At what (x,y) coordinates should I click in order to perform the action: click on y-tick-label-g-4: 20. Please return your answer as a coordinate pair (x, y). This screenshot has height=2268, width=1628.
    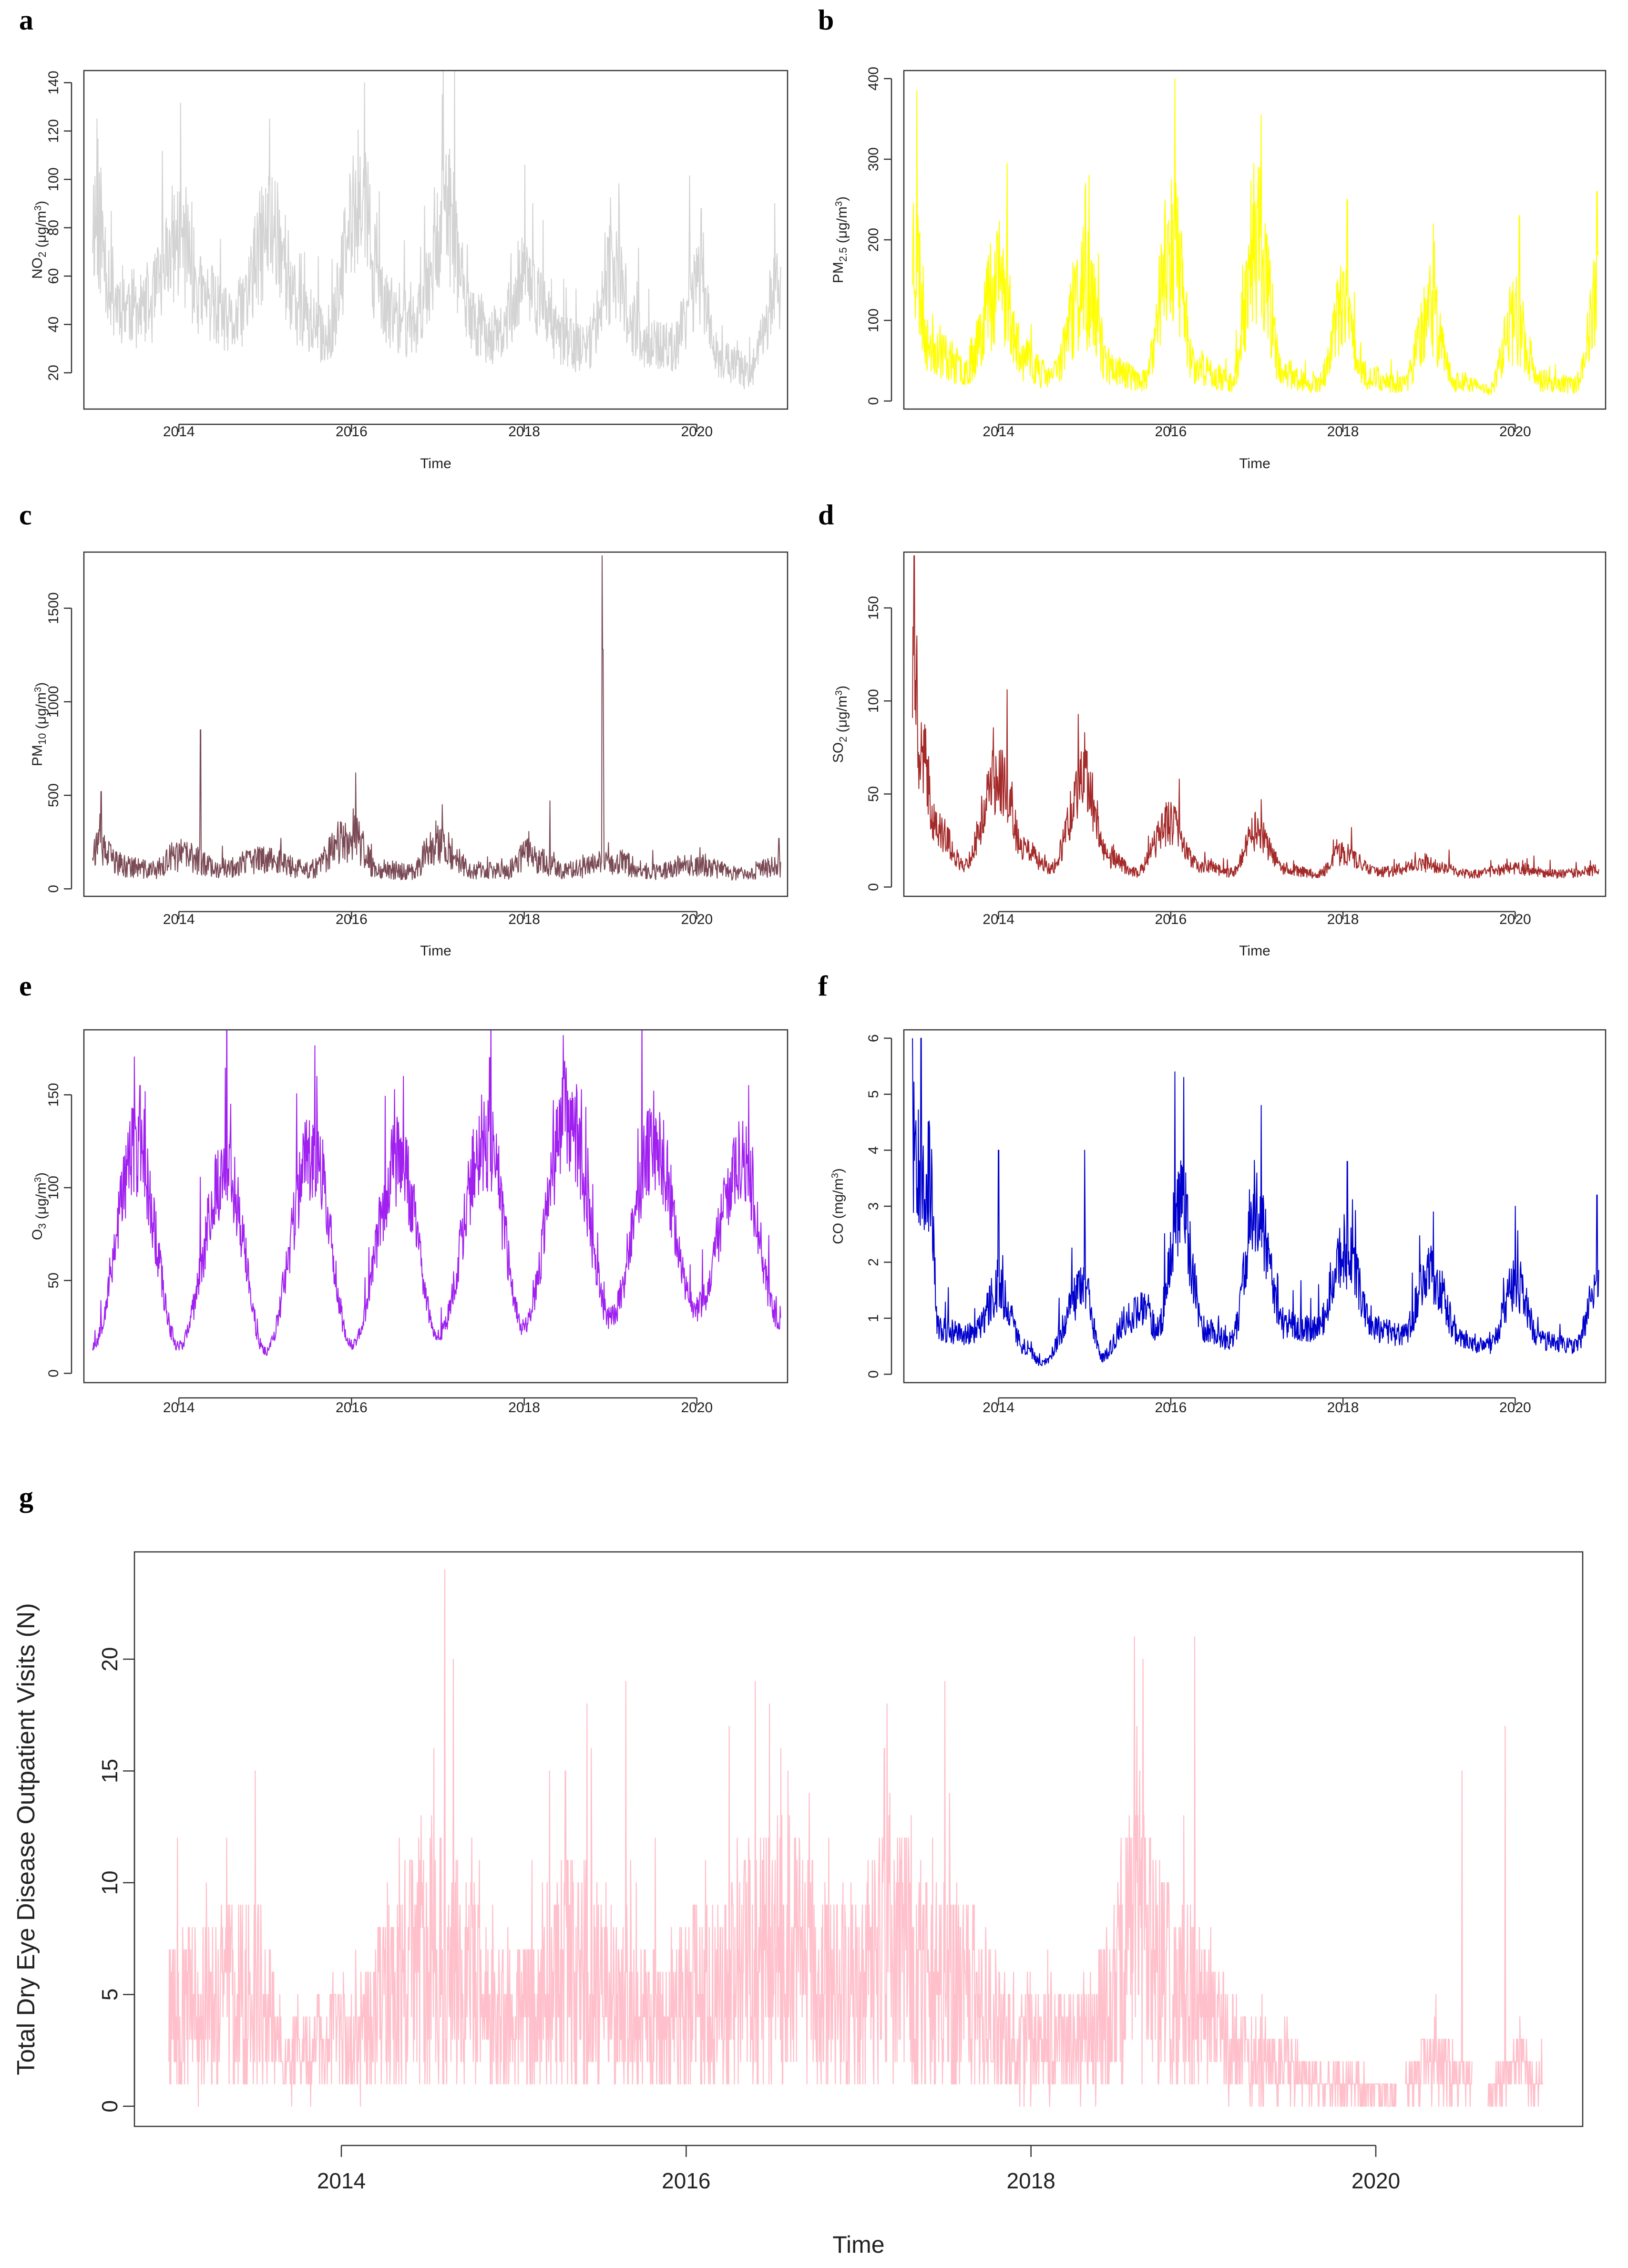
    Looking at the image, I should click on (109, 1659).